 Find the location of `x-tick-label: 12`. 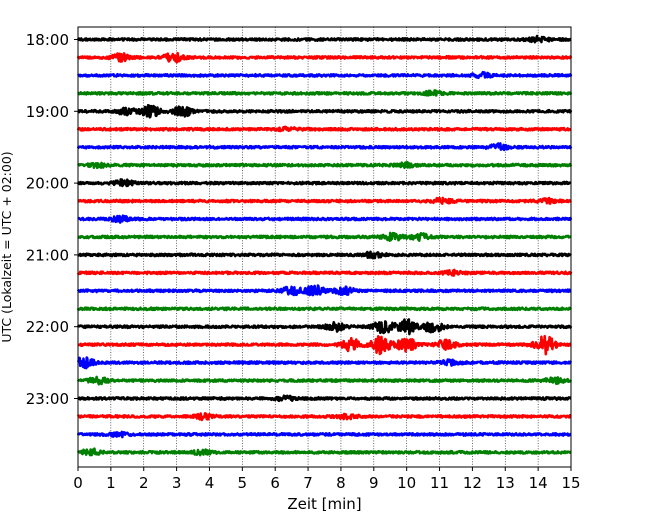

x-tick-label: 12 is located at coordinates (472, 483).